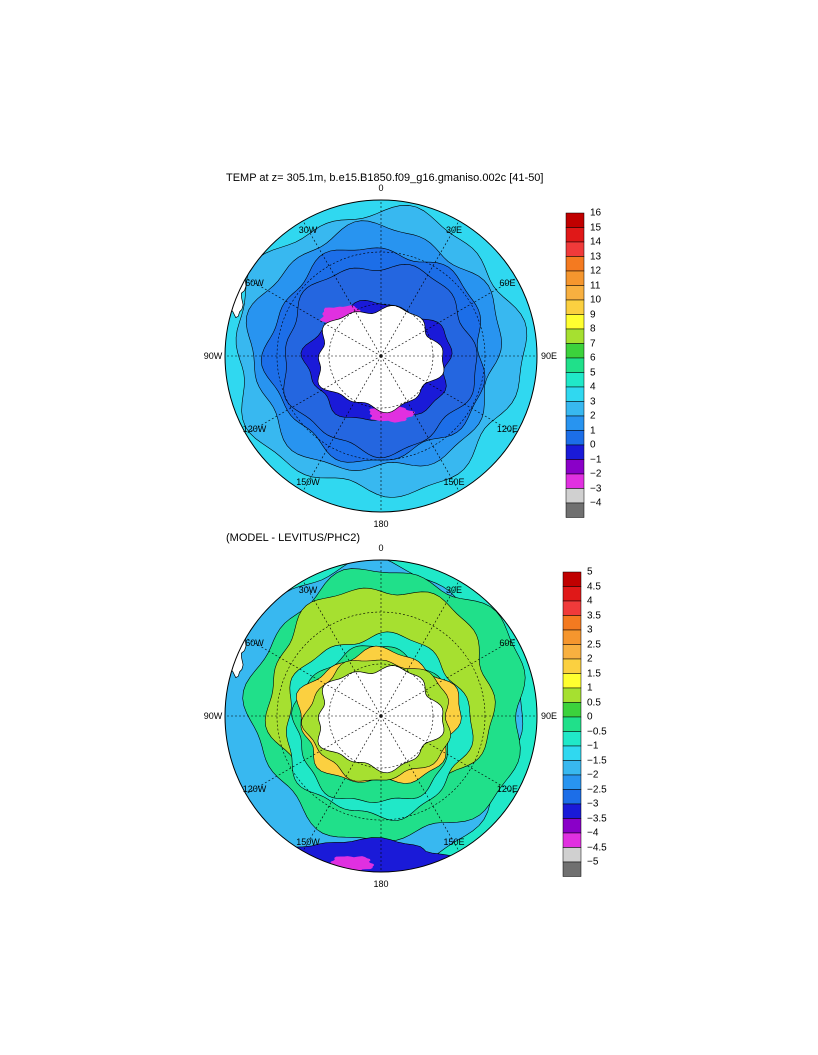 This screenshot has height=1055, width=818. I want to click on colorbar-tick-label: −2.5, so click(597, 789).